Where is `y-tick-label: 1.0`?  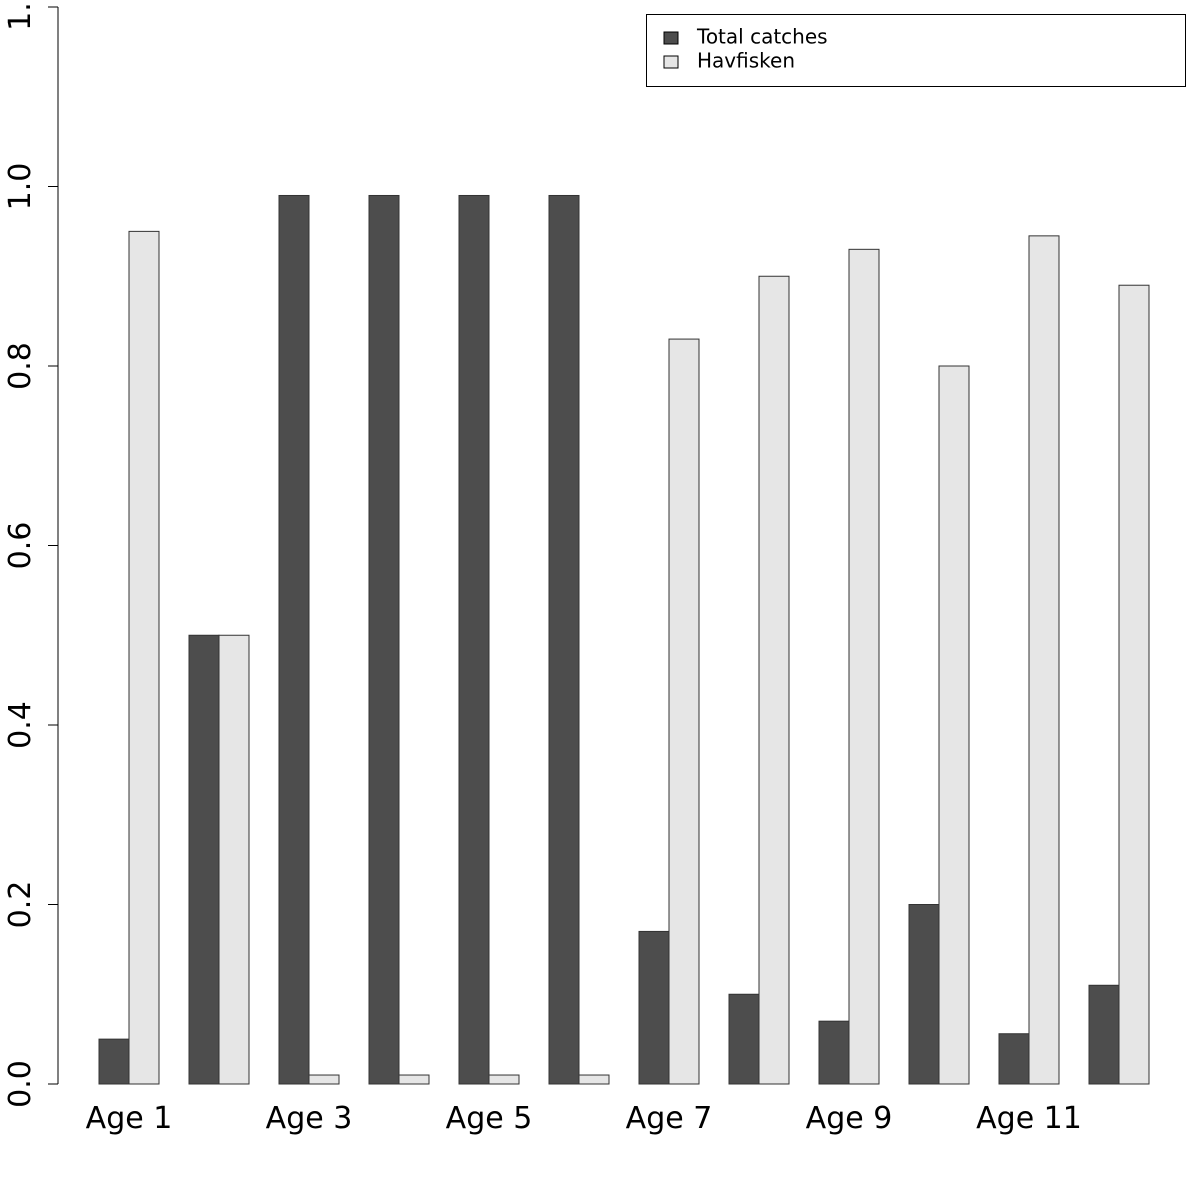
y-tick-label: 1.0 is located at coordinates (20, 187).